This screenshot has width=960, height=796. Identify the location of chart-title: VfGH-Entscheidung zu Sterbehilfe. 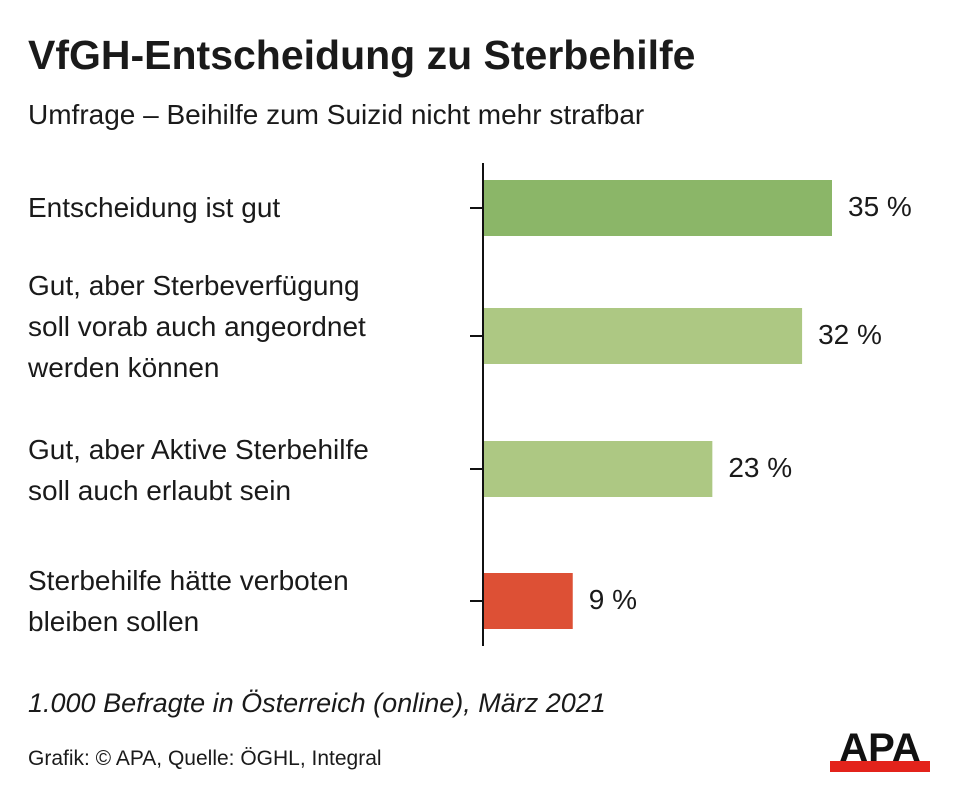
(362, 55).